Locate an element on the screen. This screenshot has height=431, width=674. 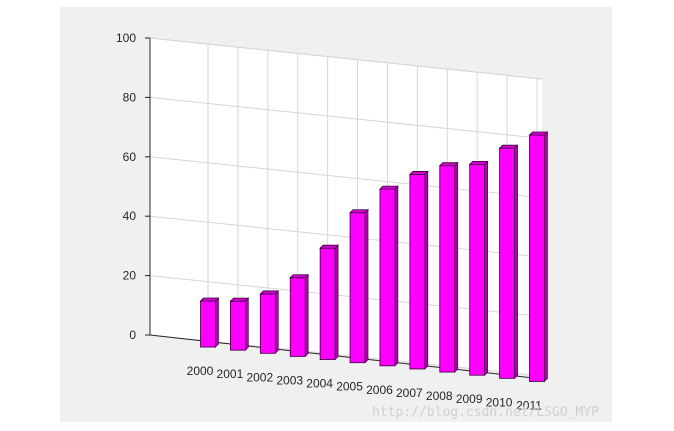
y-tick-label: 0 is located at coordinates (132, 335).